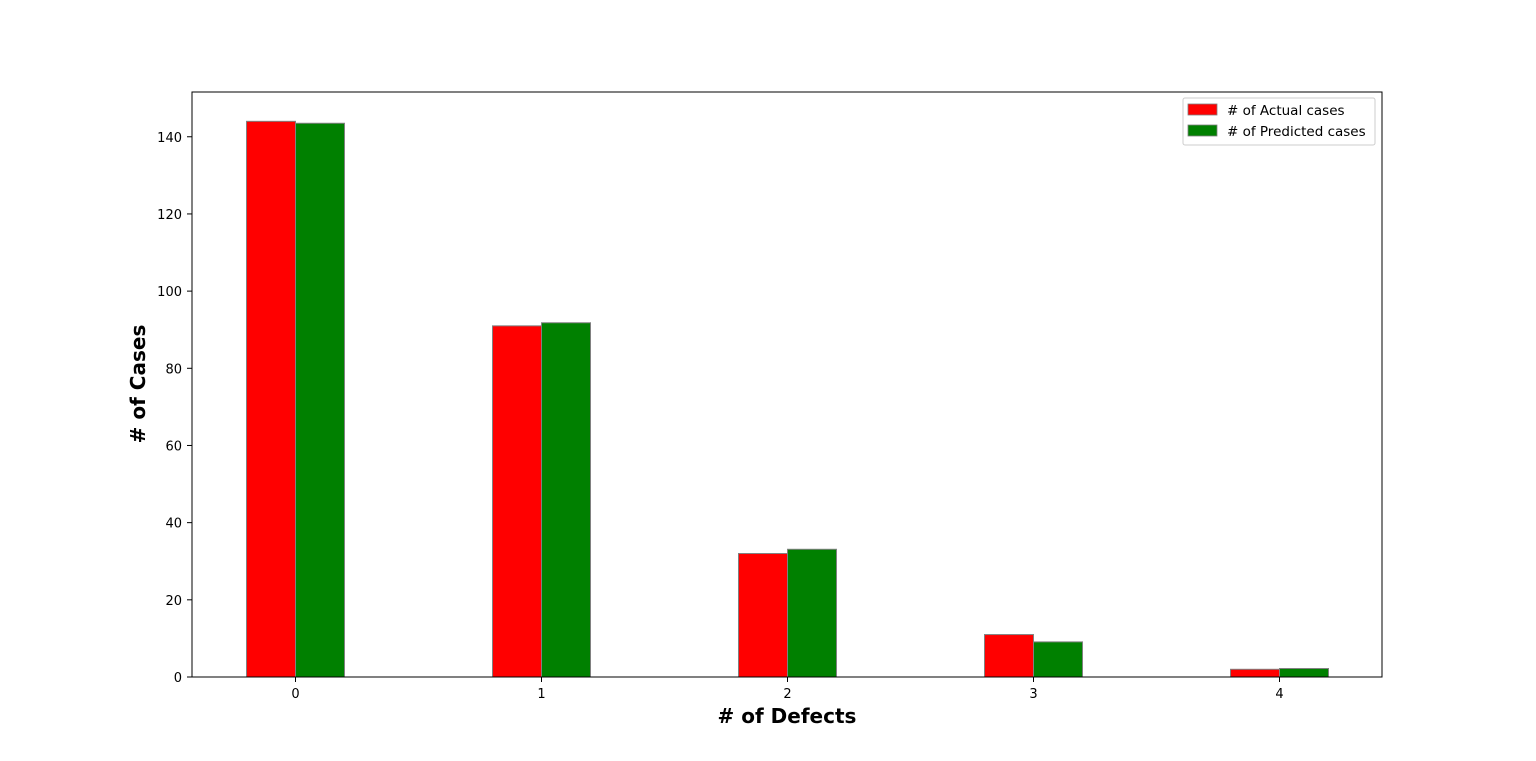 This screenshot has width=1536, height=761. Describe the element at coordinates (169, 292) in the screenshot. I see `y-tick-label: 100` at that location.